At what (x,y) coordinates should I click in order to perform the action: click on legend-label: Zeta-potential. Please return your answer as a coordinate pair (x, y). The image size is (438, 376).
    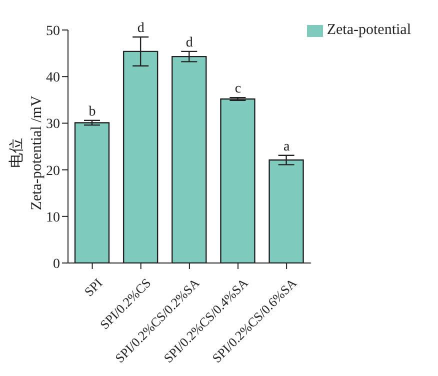
    Looking at the image, I should click on (368, 30).